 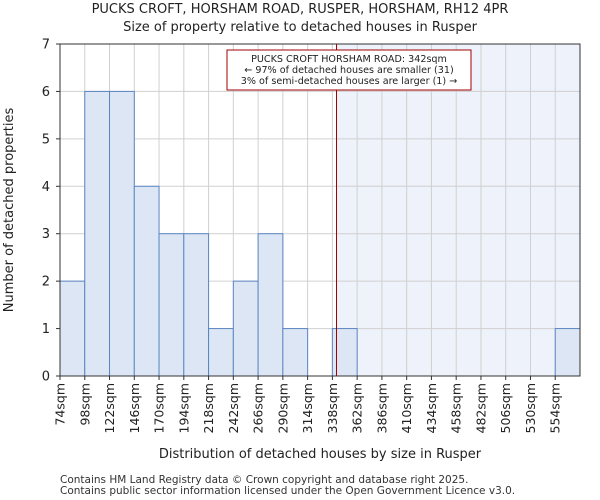 What do you see at coordinates (505, 408) in the screenshot?
I see `x-tick-label: 506sqm` at bounding box center [505, 408].